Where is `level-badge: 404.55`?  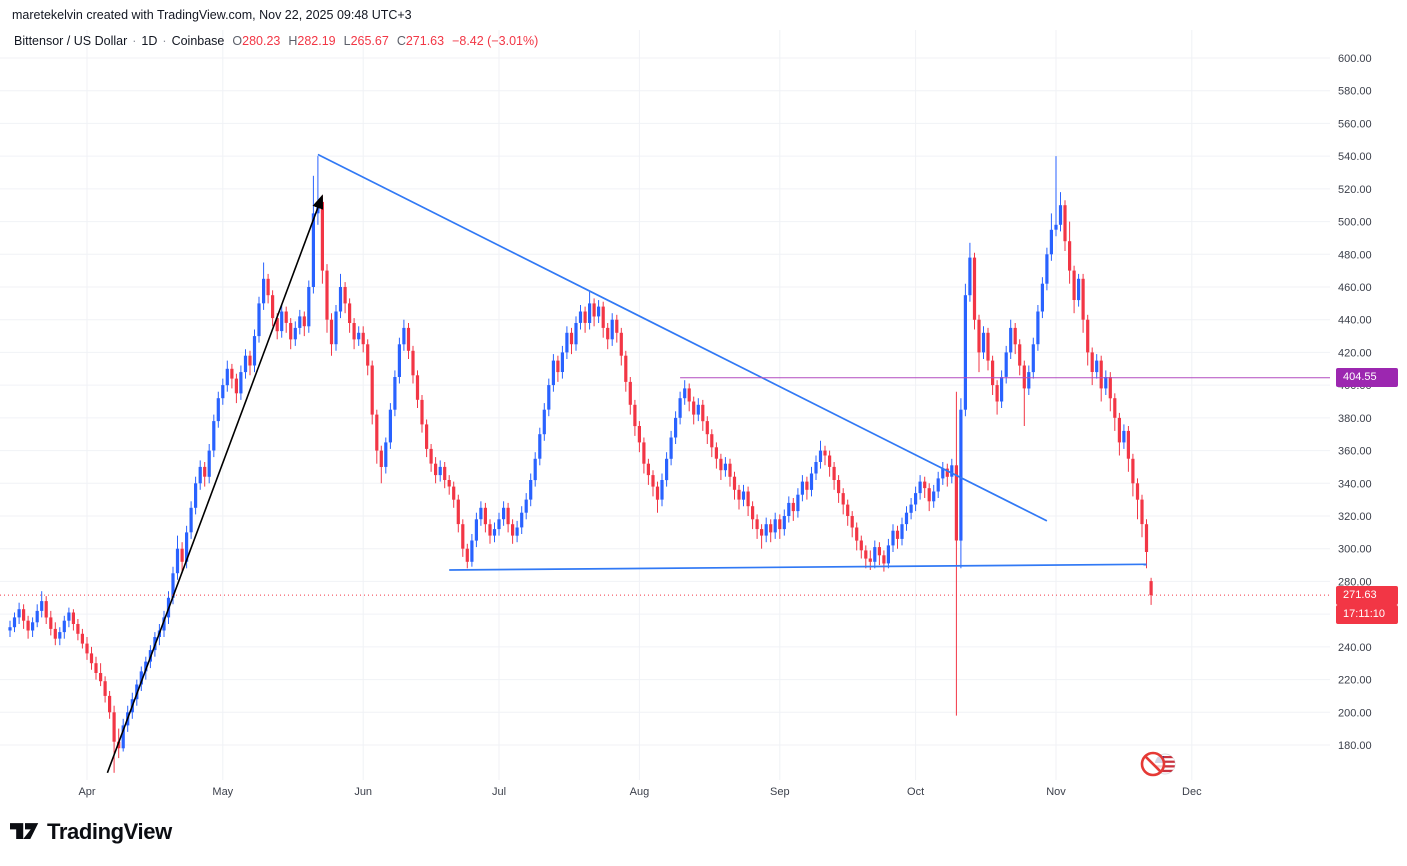 level-badge: 404.55 is located at coordinates (1367, 378).